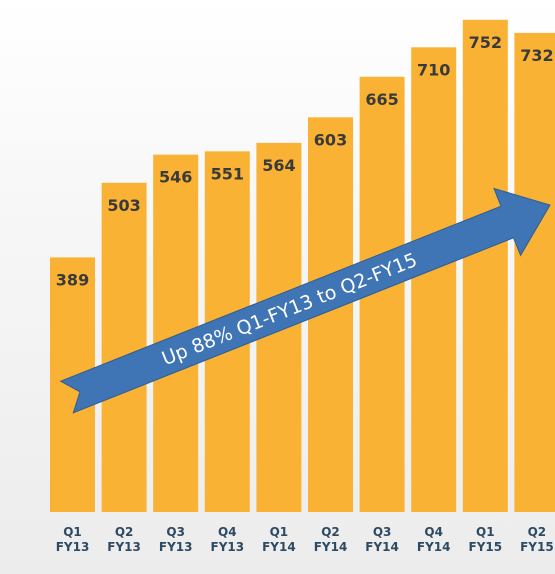 This screenshot has height=574, width=555. Describe the element at coordinates (534, 272) in the screenshot. I see `bar-q2-fy15` at that location.